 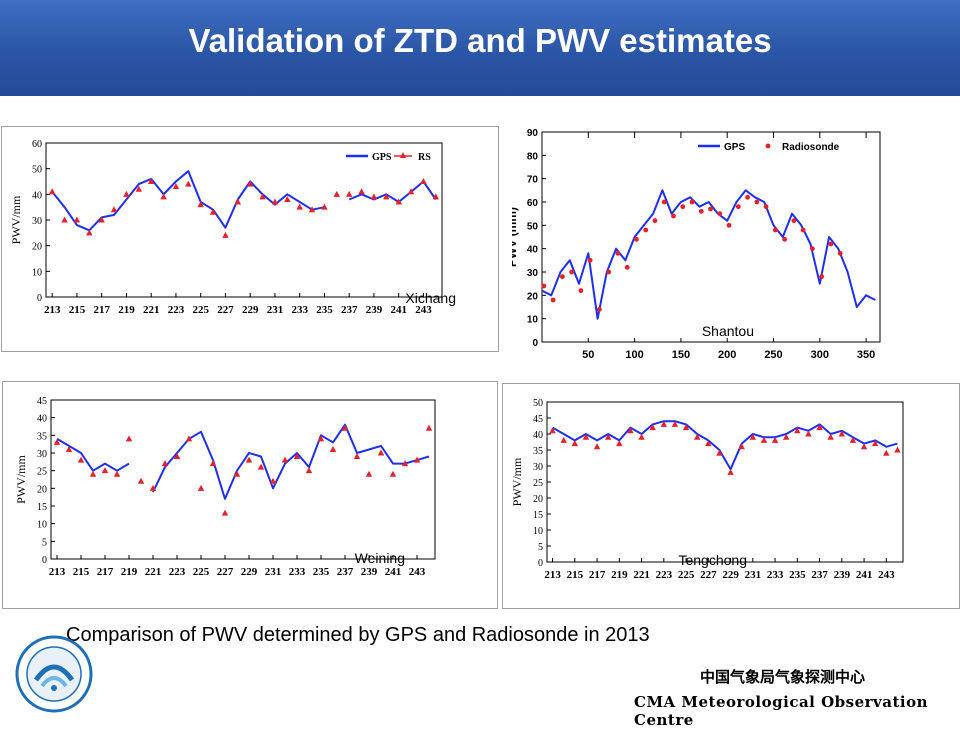 I want to click on x-tick-label: 350, so click(x=866, y=355).